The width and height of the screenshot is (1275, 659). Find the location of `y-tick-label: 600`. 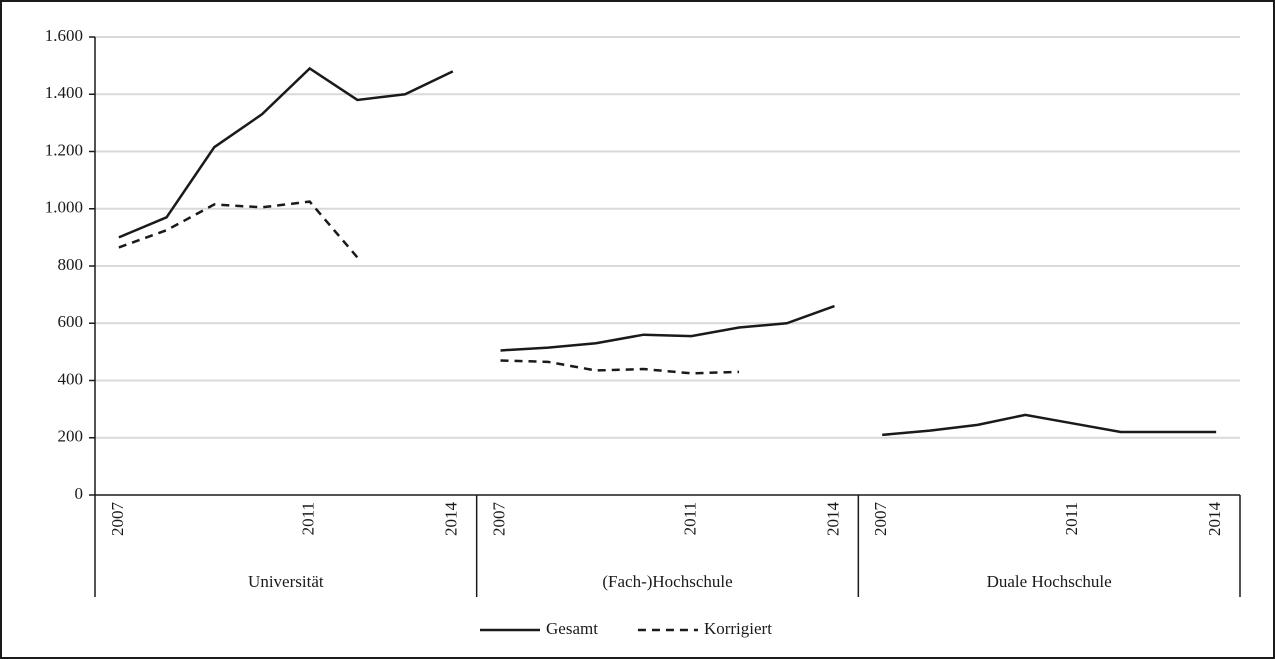

y-tick-label: 600 is located at coordinates (71, 321).